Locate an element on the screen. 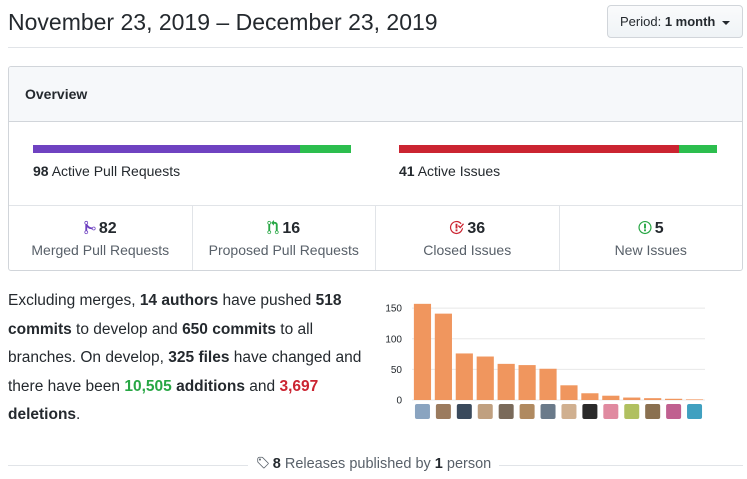 The width and height of the screenshot is (747, 479). additions-label: additions is located at coordinates (208, 386).